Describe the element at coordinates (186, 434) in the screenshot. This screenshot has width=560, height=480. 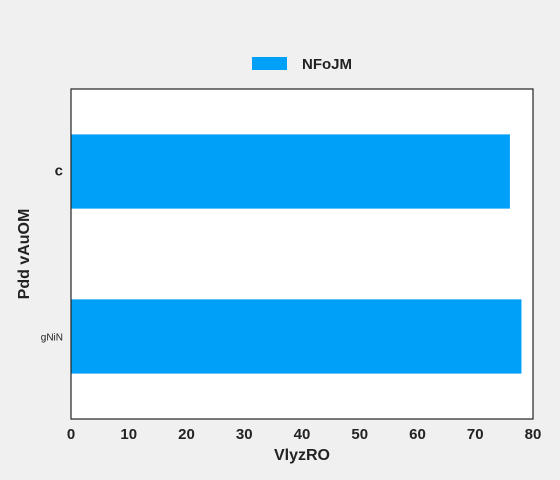
I see `x-tick-label: 20` at that location.